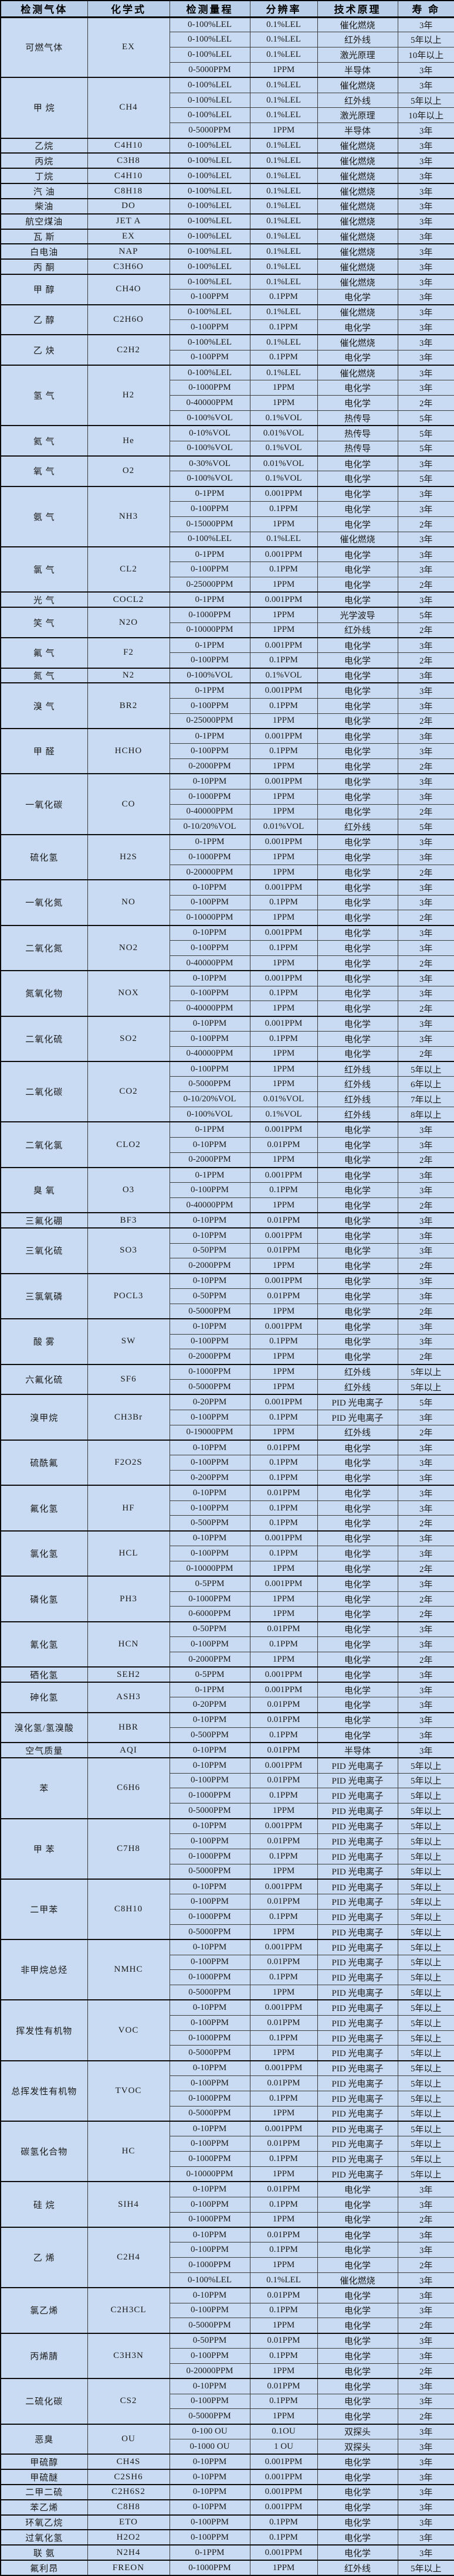  I want to click on gas-name-cell: 乙 炔, so click(44, 350).